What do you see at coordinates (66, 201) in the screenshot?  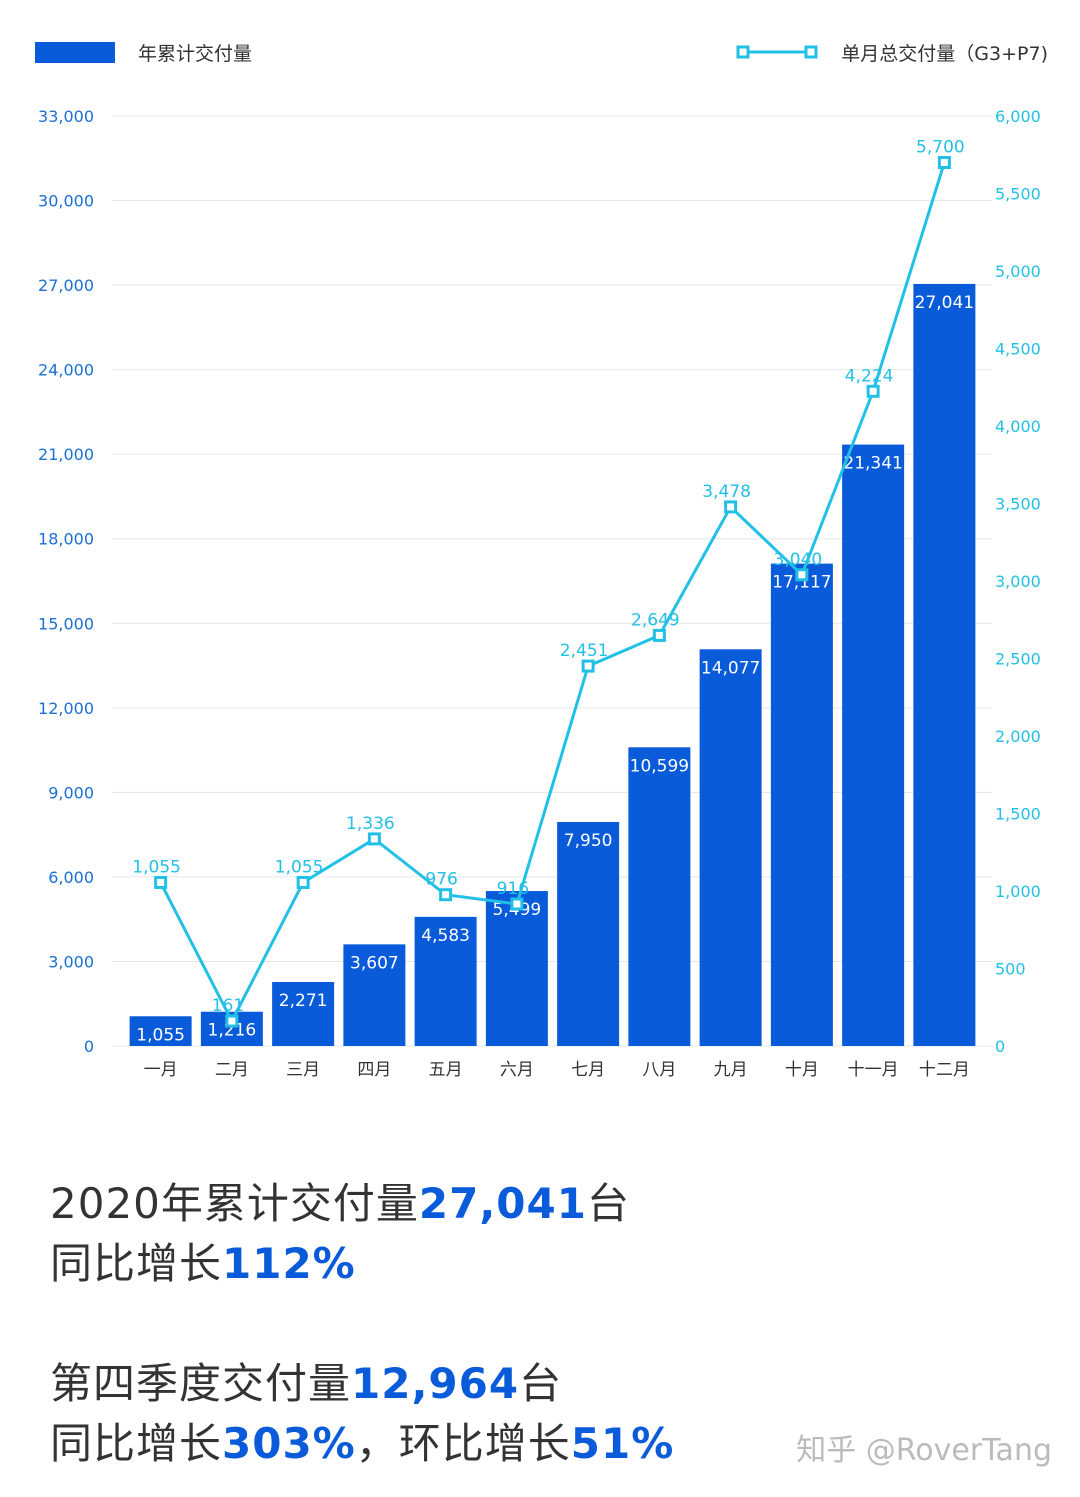 I see `left-tick-label: 30,000` at bounding box center [66, 201].